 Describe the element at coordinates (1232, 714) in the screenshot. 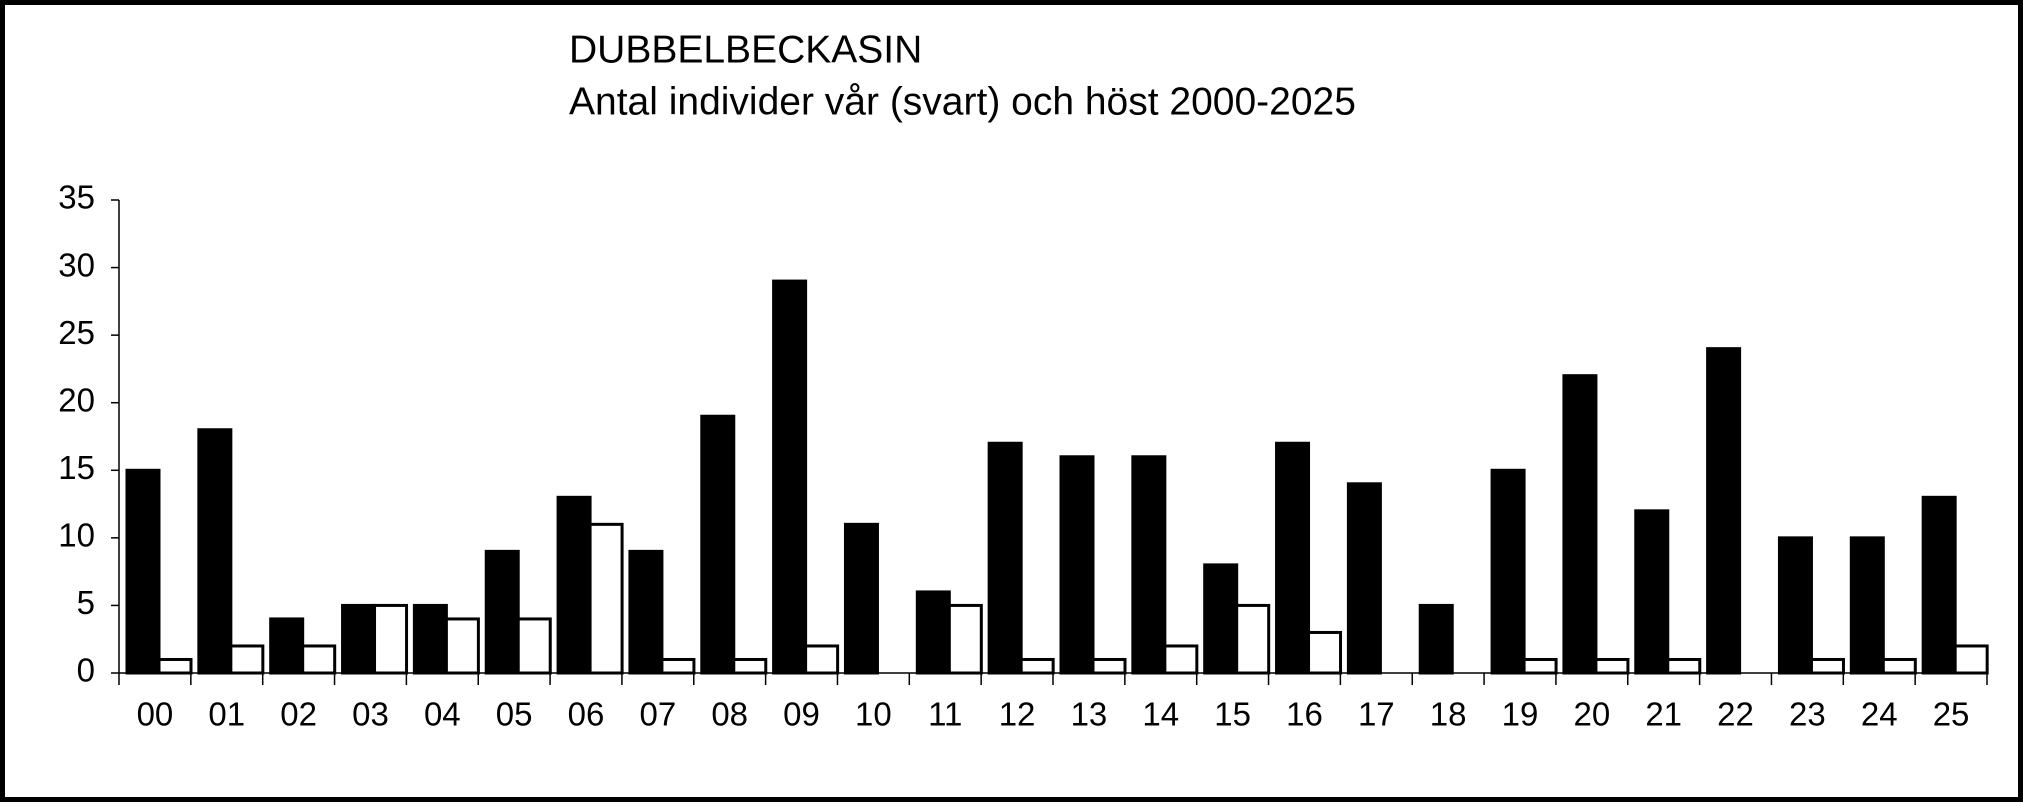

I see `x-tick-label: 15` at that location.